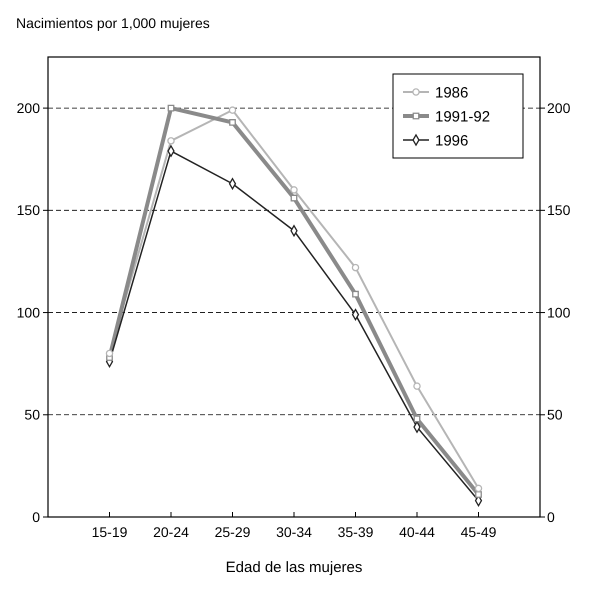 This screenshot has width=589, height=591. Describe the element at coordinates (551, 516) in the screenshot. I see `y2-tick-label: 0` at that location.